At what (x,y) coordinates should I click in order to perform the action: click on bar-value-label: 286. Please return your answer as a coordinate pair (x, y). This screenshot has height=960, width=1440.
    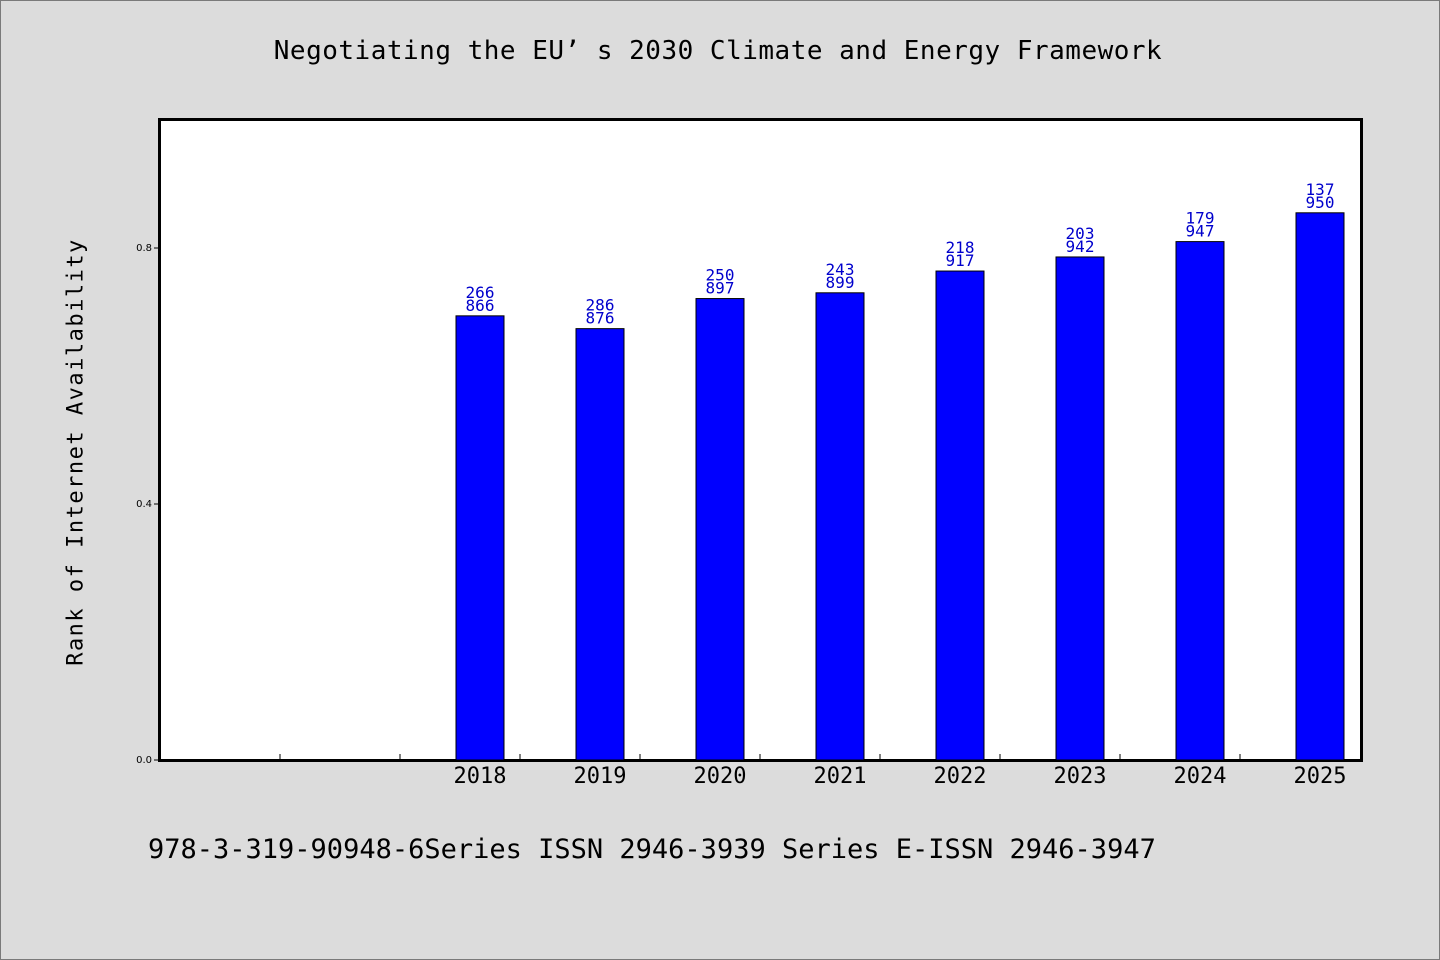
    Looking at the image, I should click on (600, 305).